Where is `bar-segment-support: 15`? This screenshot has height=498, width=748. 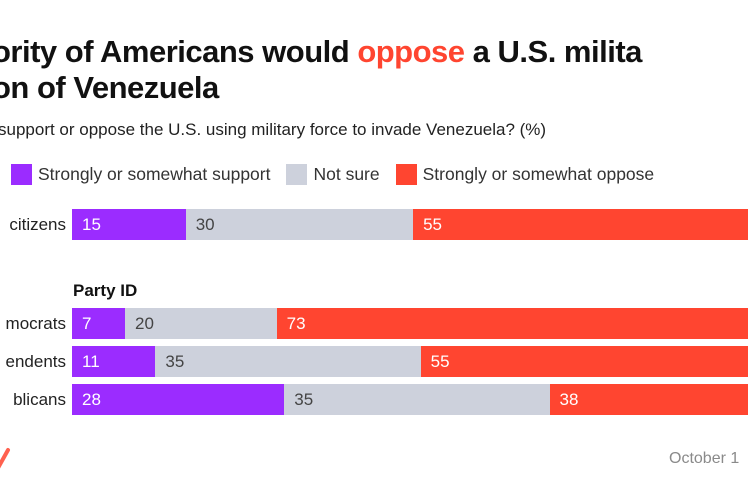
bar-segment-support: 15 is located at coordinates (129, 224).